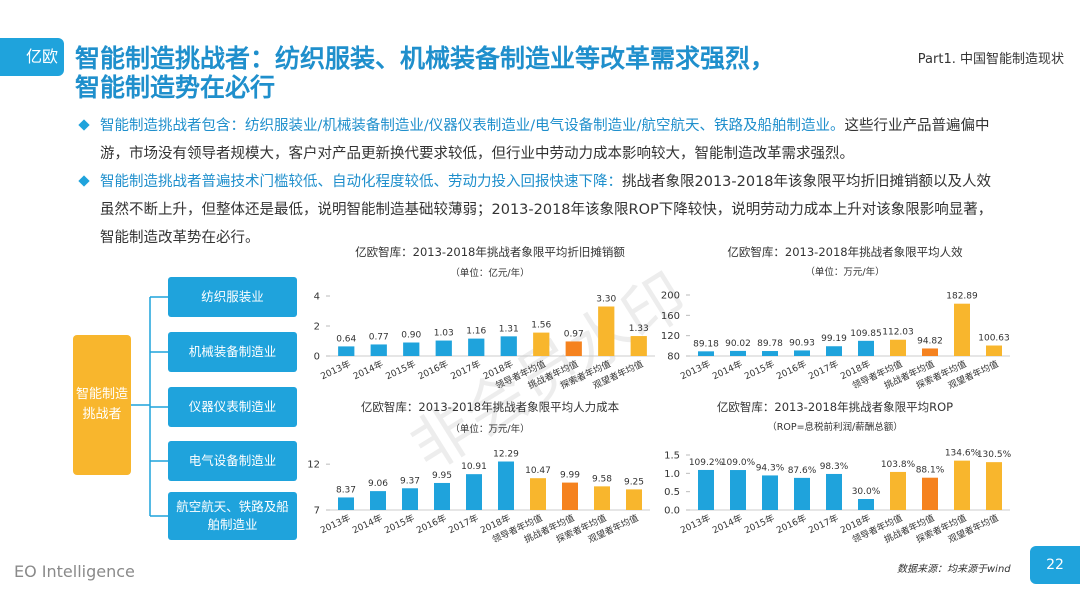 Image resolution: width=1080 pixels, height=608 pixels. What do you see at coordinates (954, 569) in the screenshot?
I see `source: 数据来源：均来源于wind` at bounding box center [954, 569].